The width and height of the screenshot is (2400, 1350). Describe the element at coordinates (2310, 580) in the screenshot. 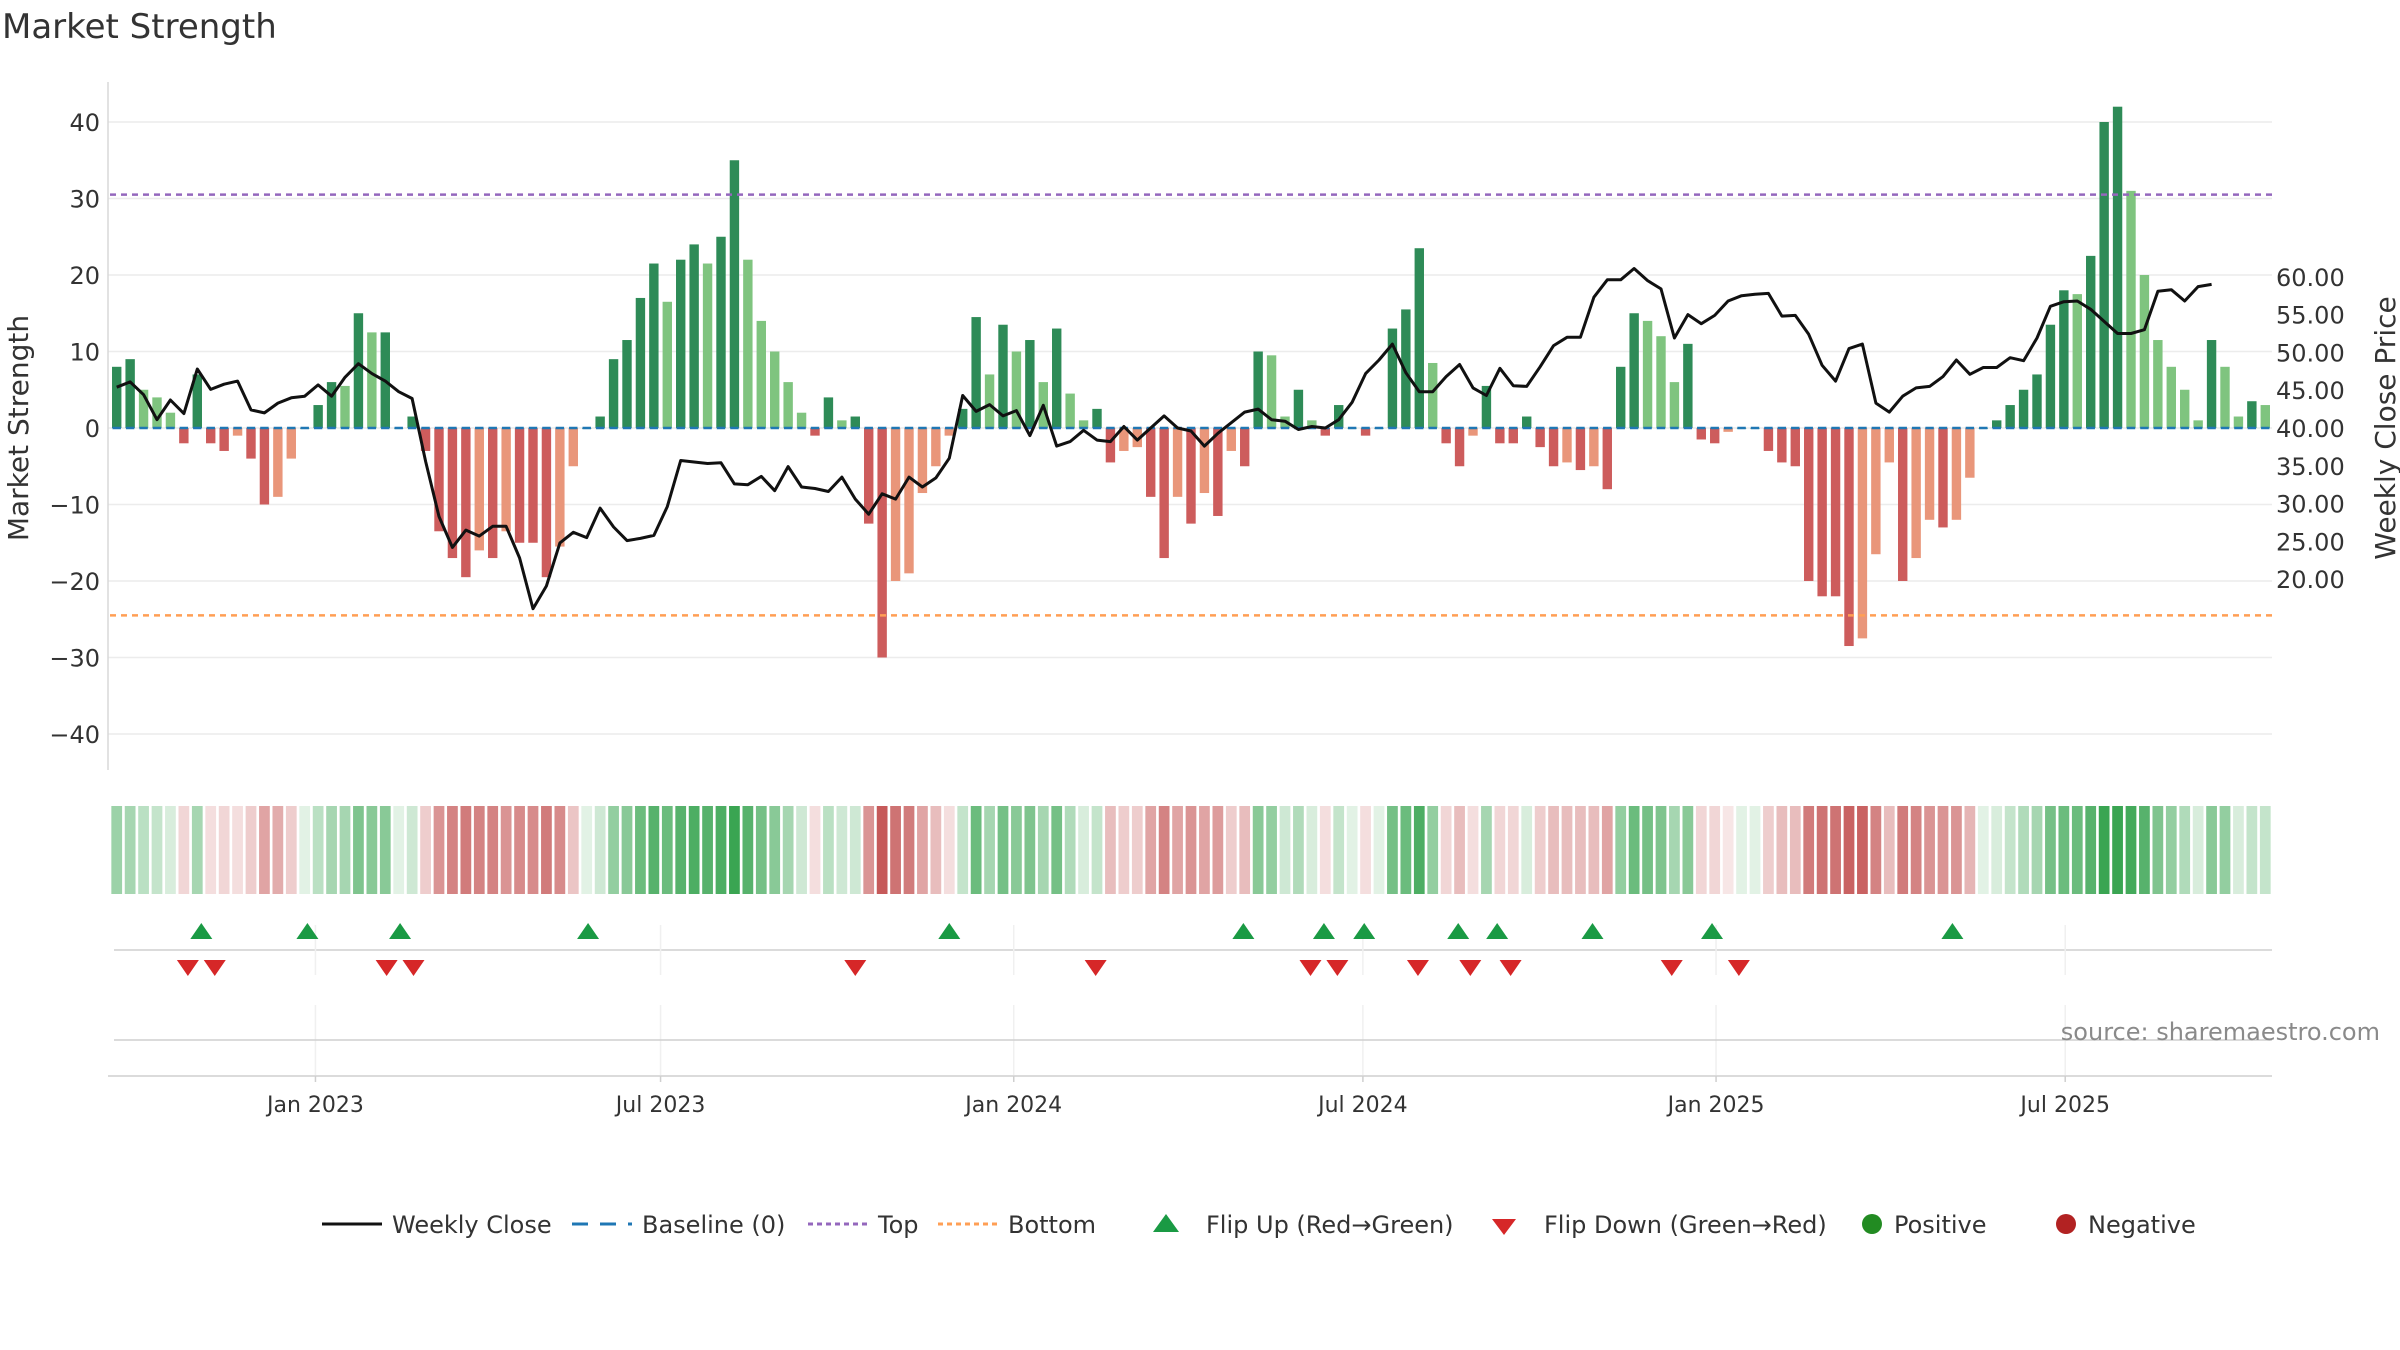

I see `right-tick-label: 20.00` at that location.